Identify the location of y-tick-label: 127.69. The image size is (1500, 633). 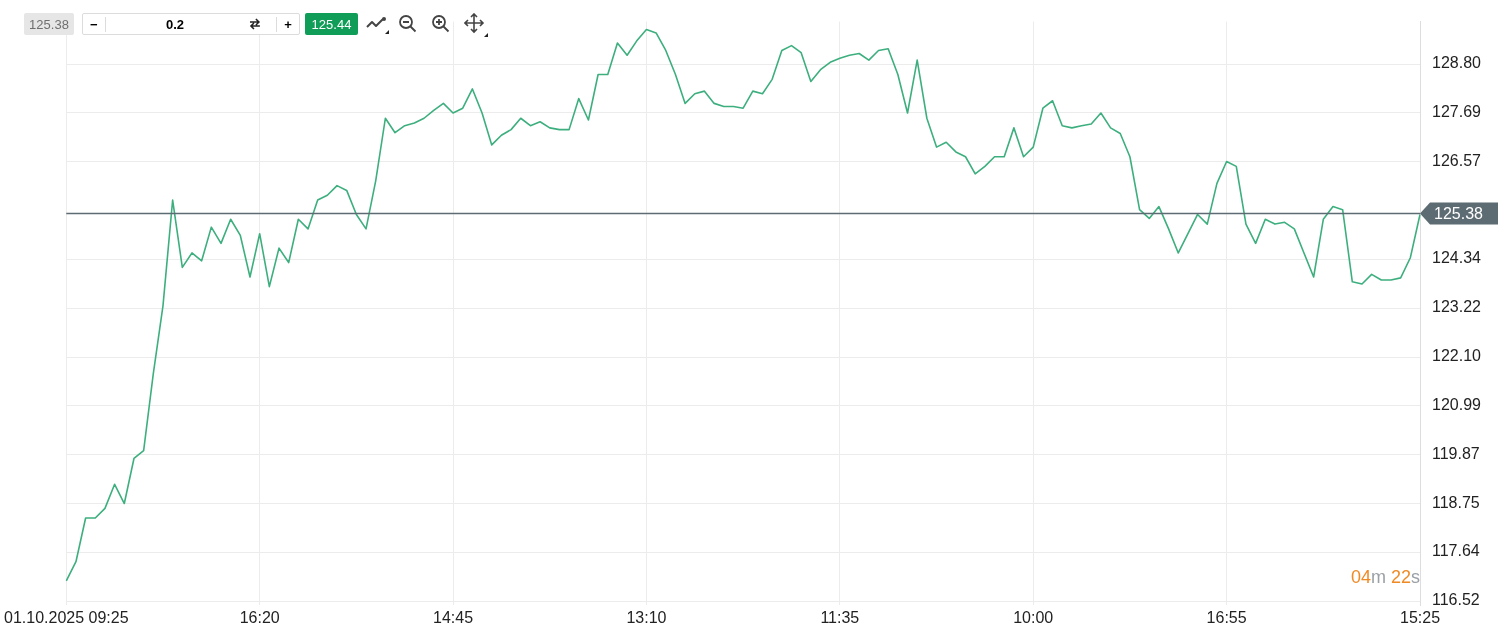
(1457, 111).